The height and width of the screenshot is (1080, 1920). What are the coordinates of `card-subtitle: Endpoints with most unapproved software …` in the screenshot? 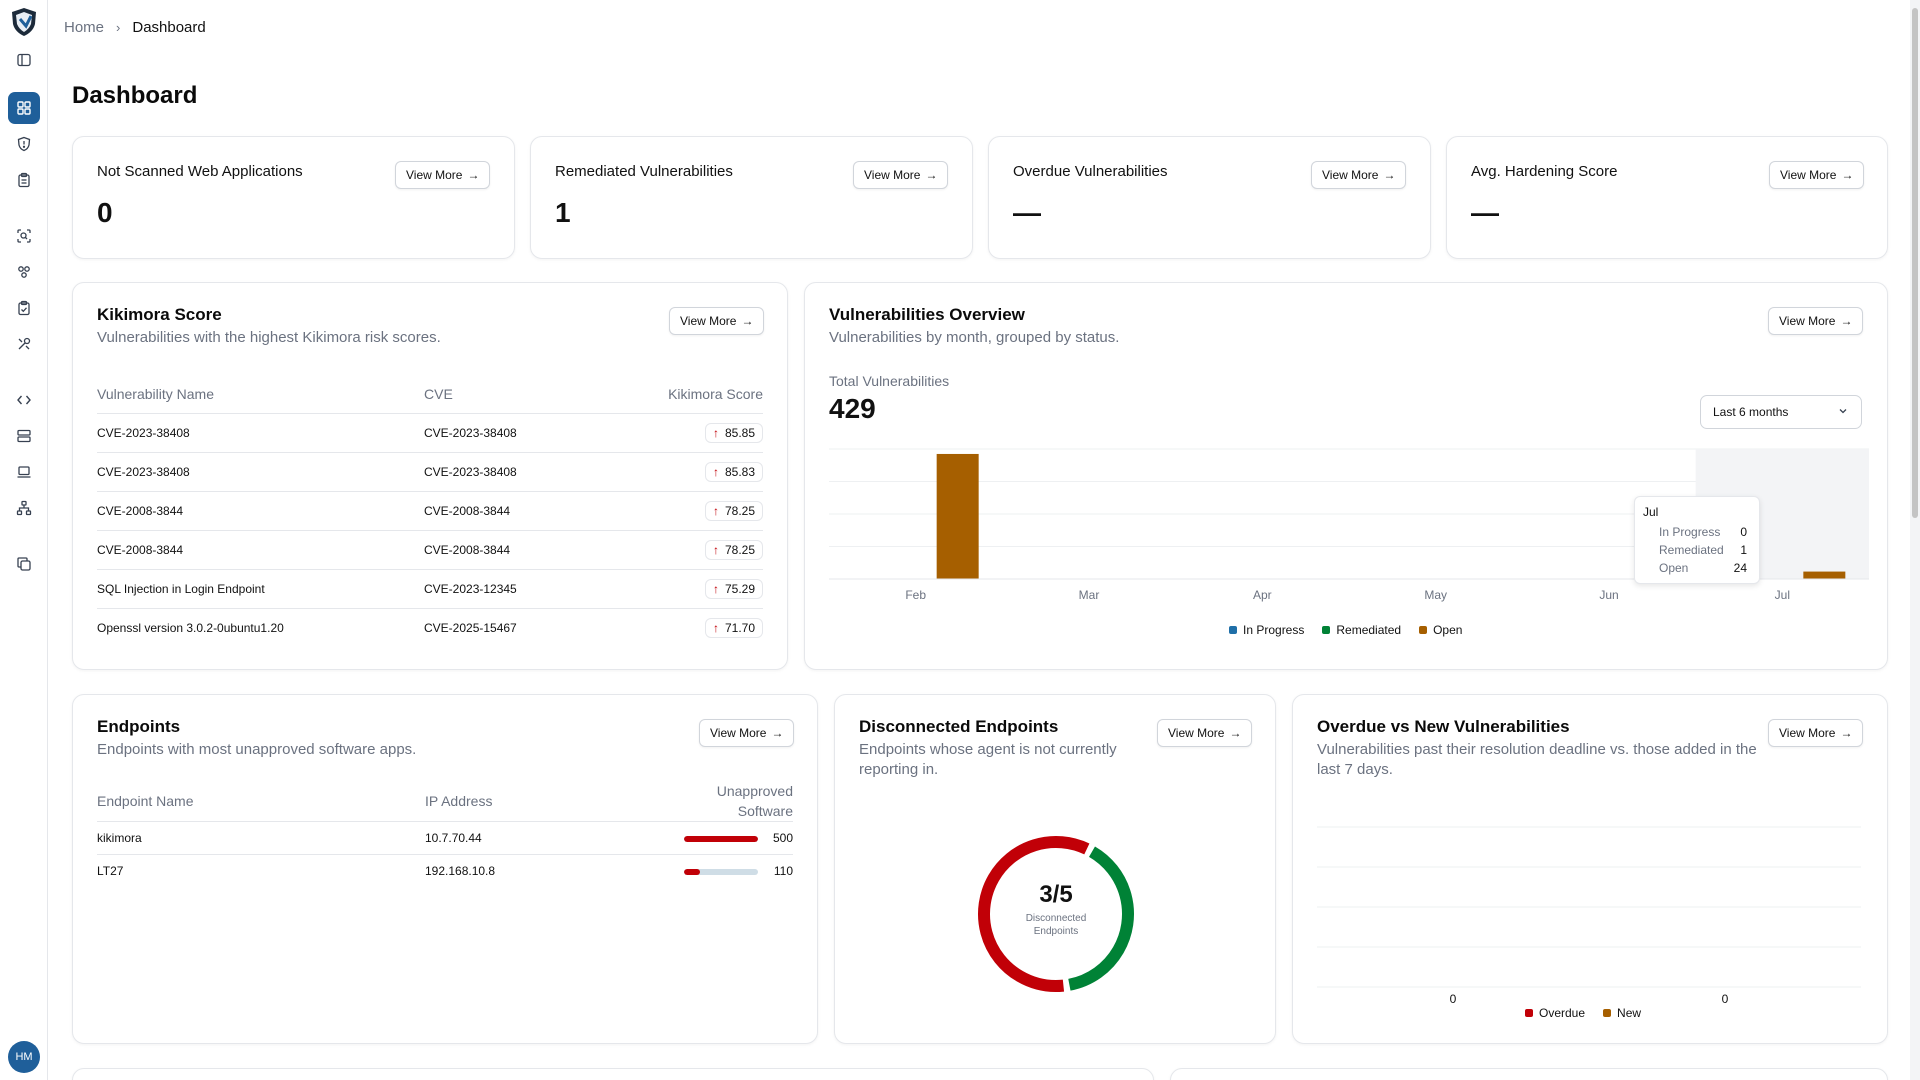 It's located at (257, 749).